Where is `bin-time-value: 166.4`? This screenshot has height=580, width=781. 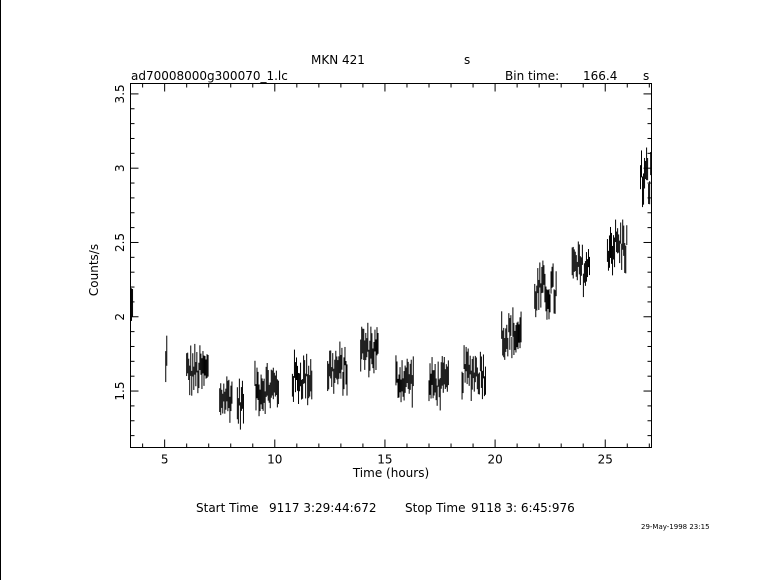 bin-time-value: 166.4 is located at coordinates (600, 76).